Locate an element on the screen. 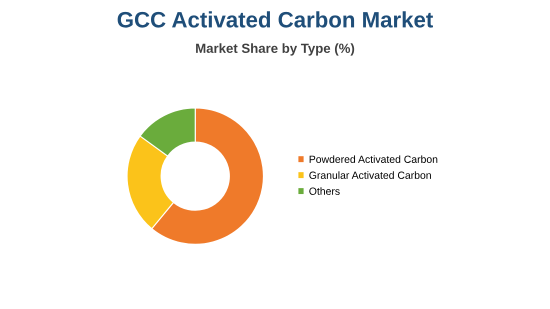 The height and width of the screenshot is (309, 550). chart-subtitle: Market Share by Type (%) is located at coordinates (275, 49).